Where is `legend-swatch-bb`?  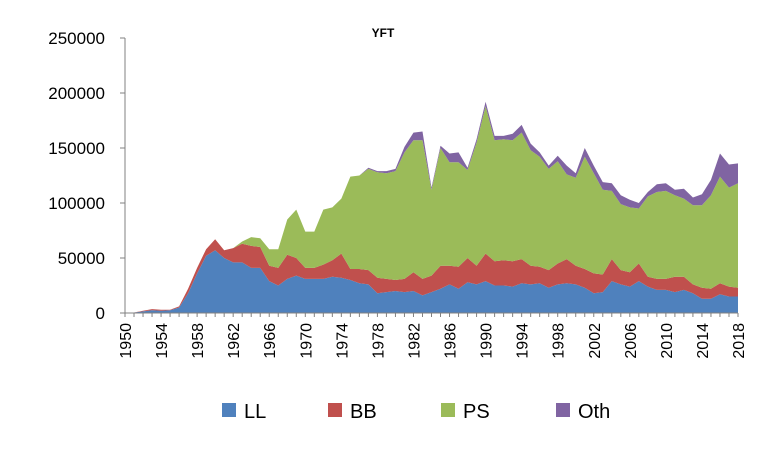
legend-swatch-bb is located at coordinates (335, 410).